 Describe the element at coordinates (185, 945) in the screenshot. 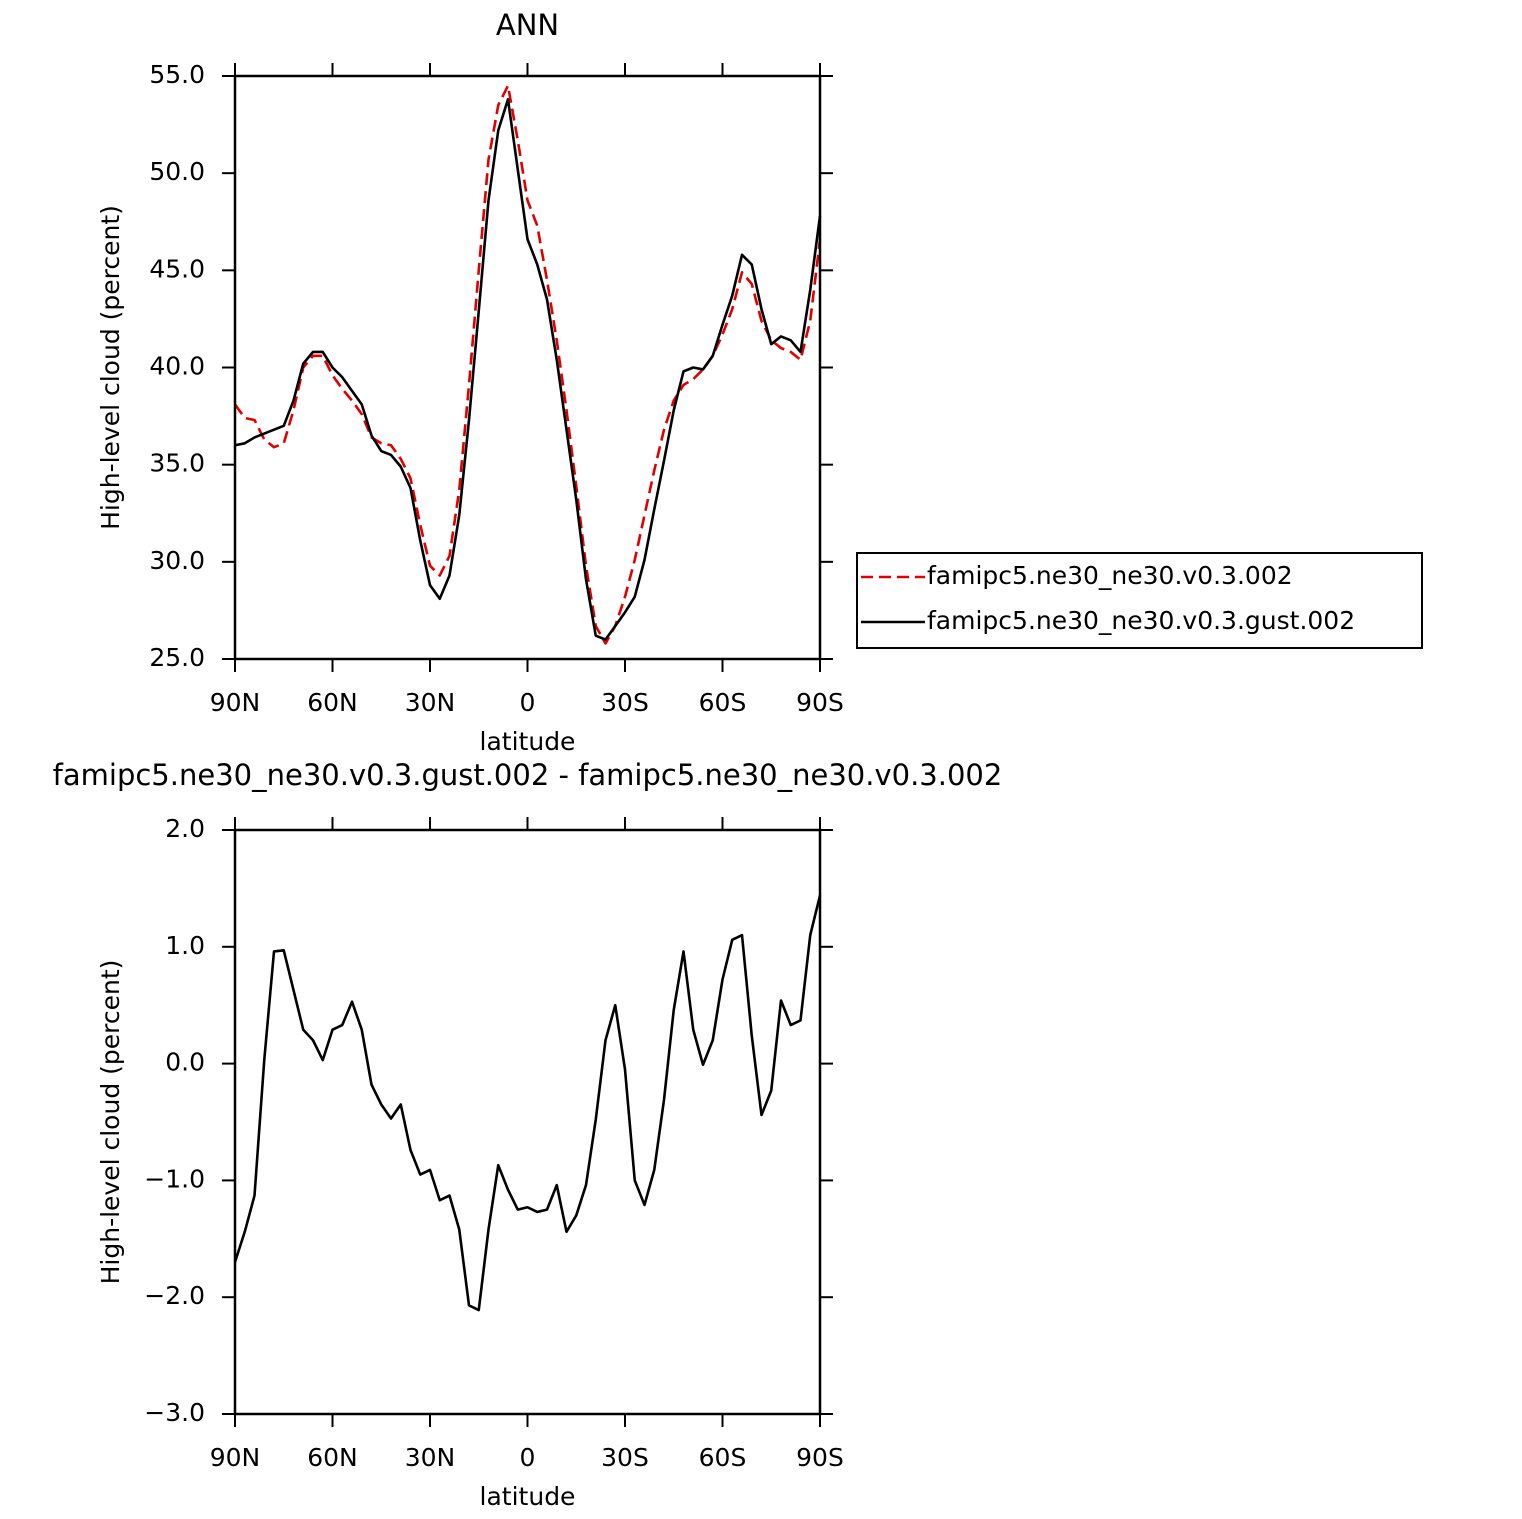

I see `y-tick-label: 1.0` at that location.